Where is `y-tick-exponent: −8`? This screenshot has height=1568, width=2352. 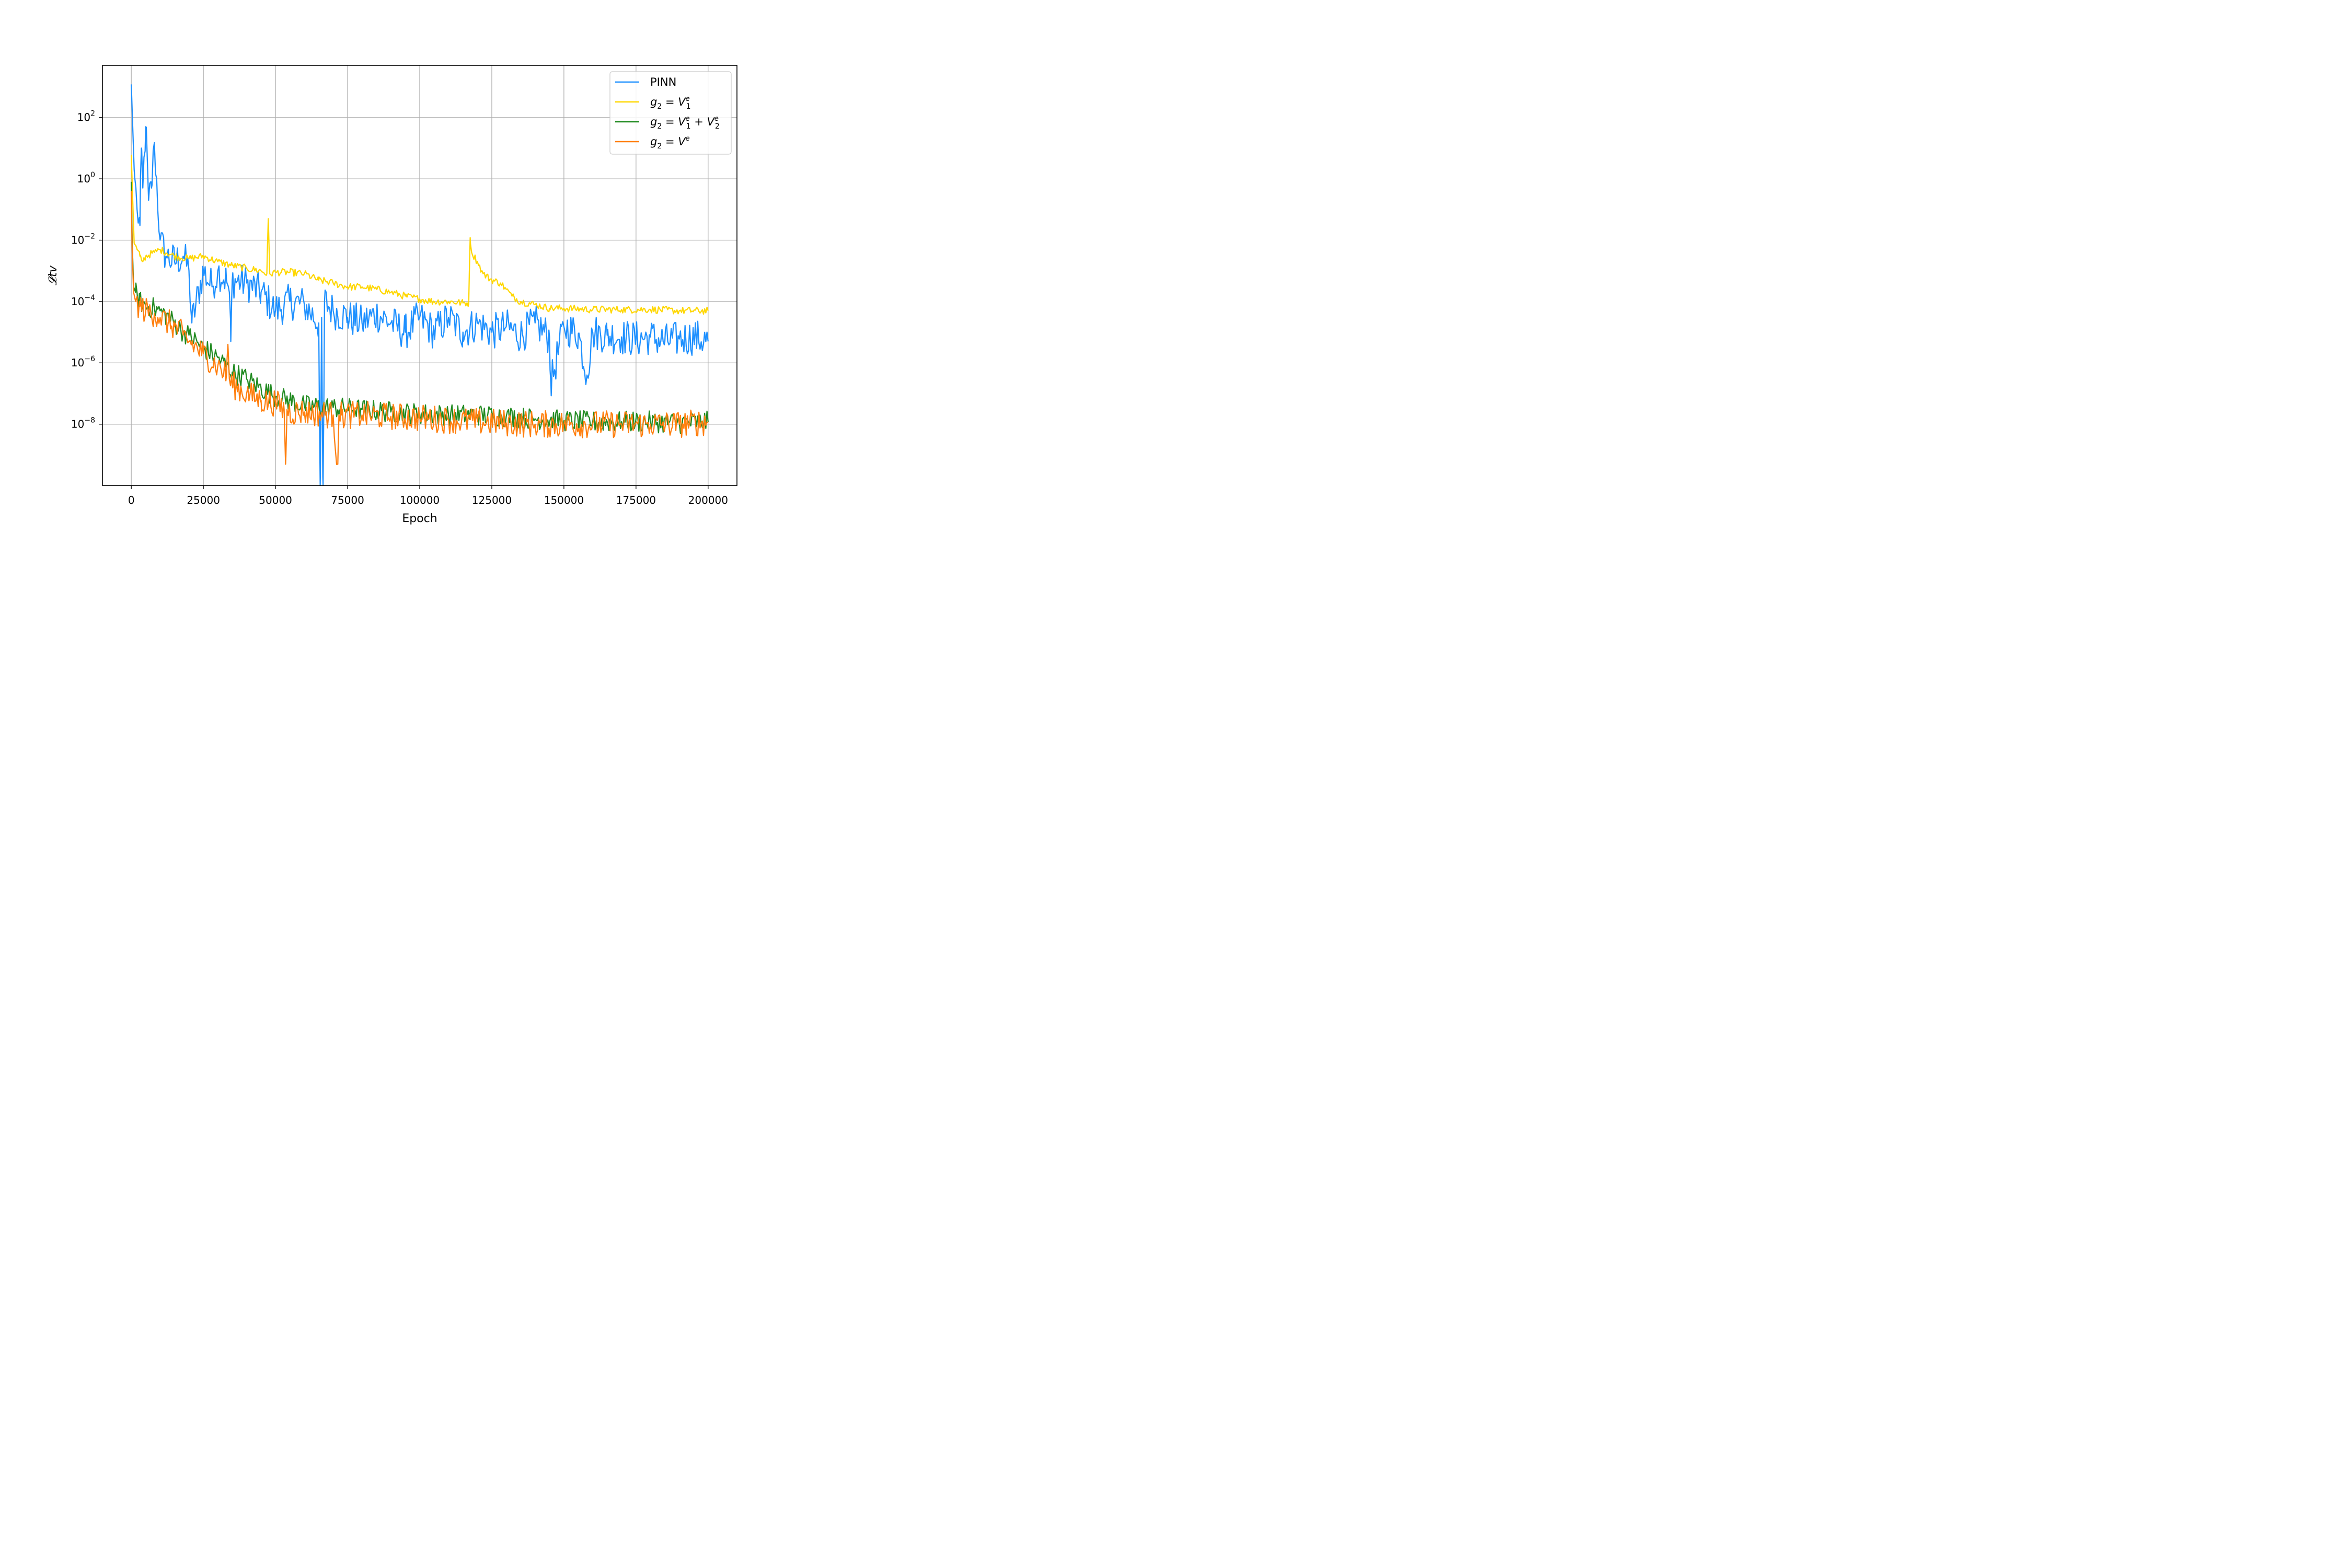
y-tick-exponent: −8 is located at coordinates (89, 421).